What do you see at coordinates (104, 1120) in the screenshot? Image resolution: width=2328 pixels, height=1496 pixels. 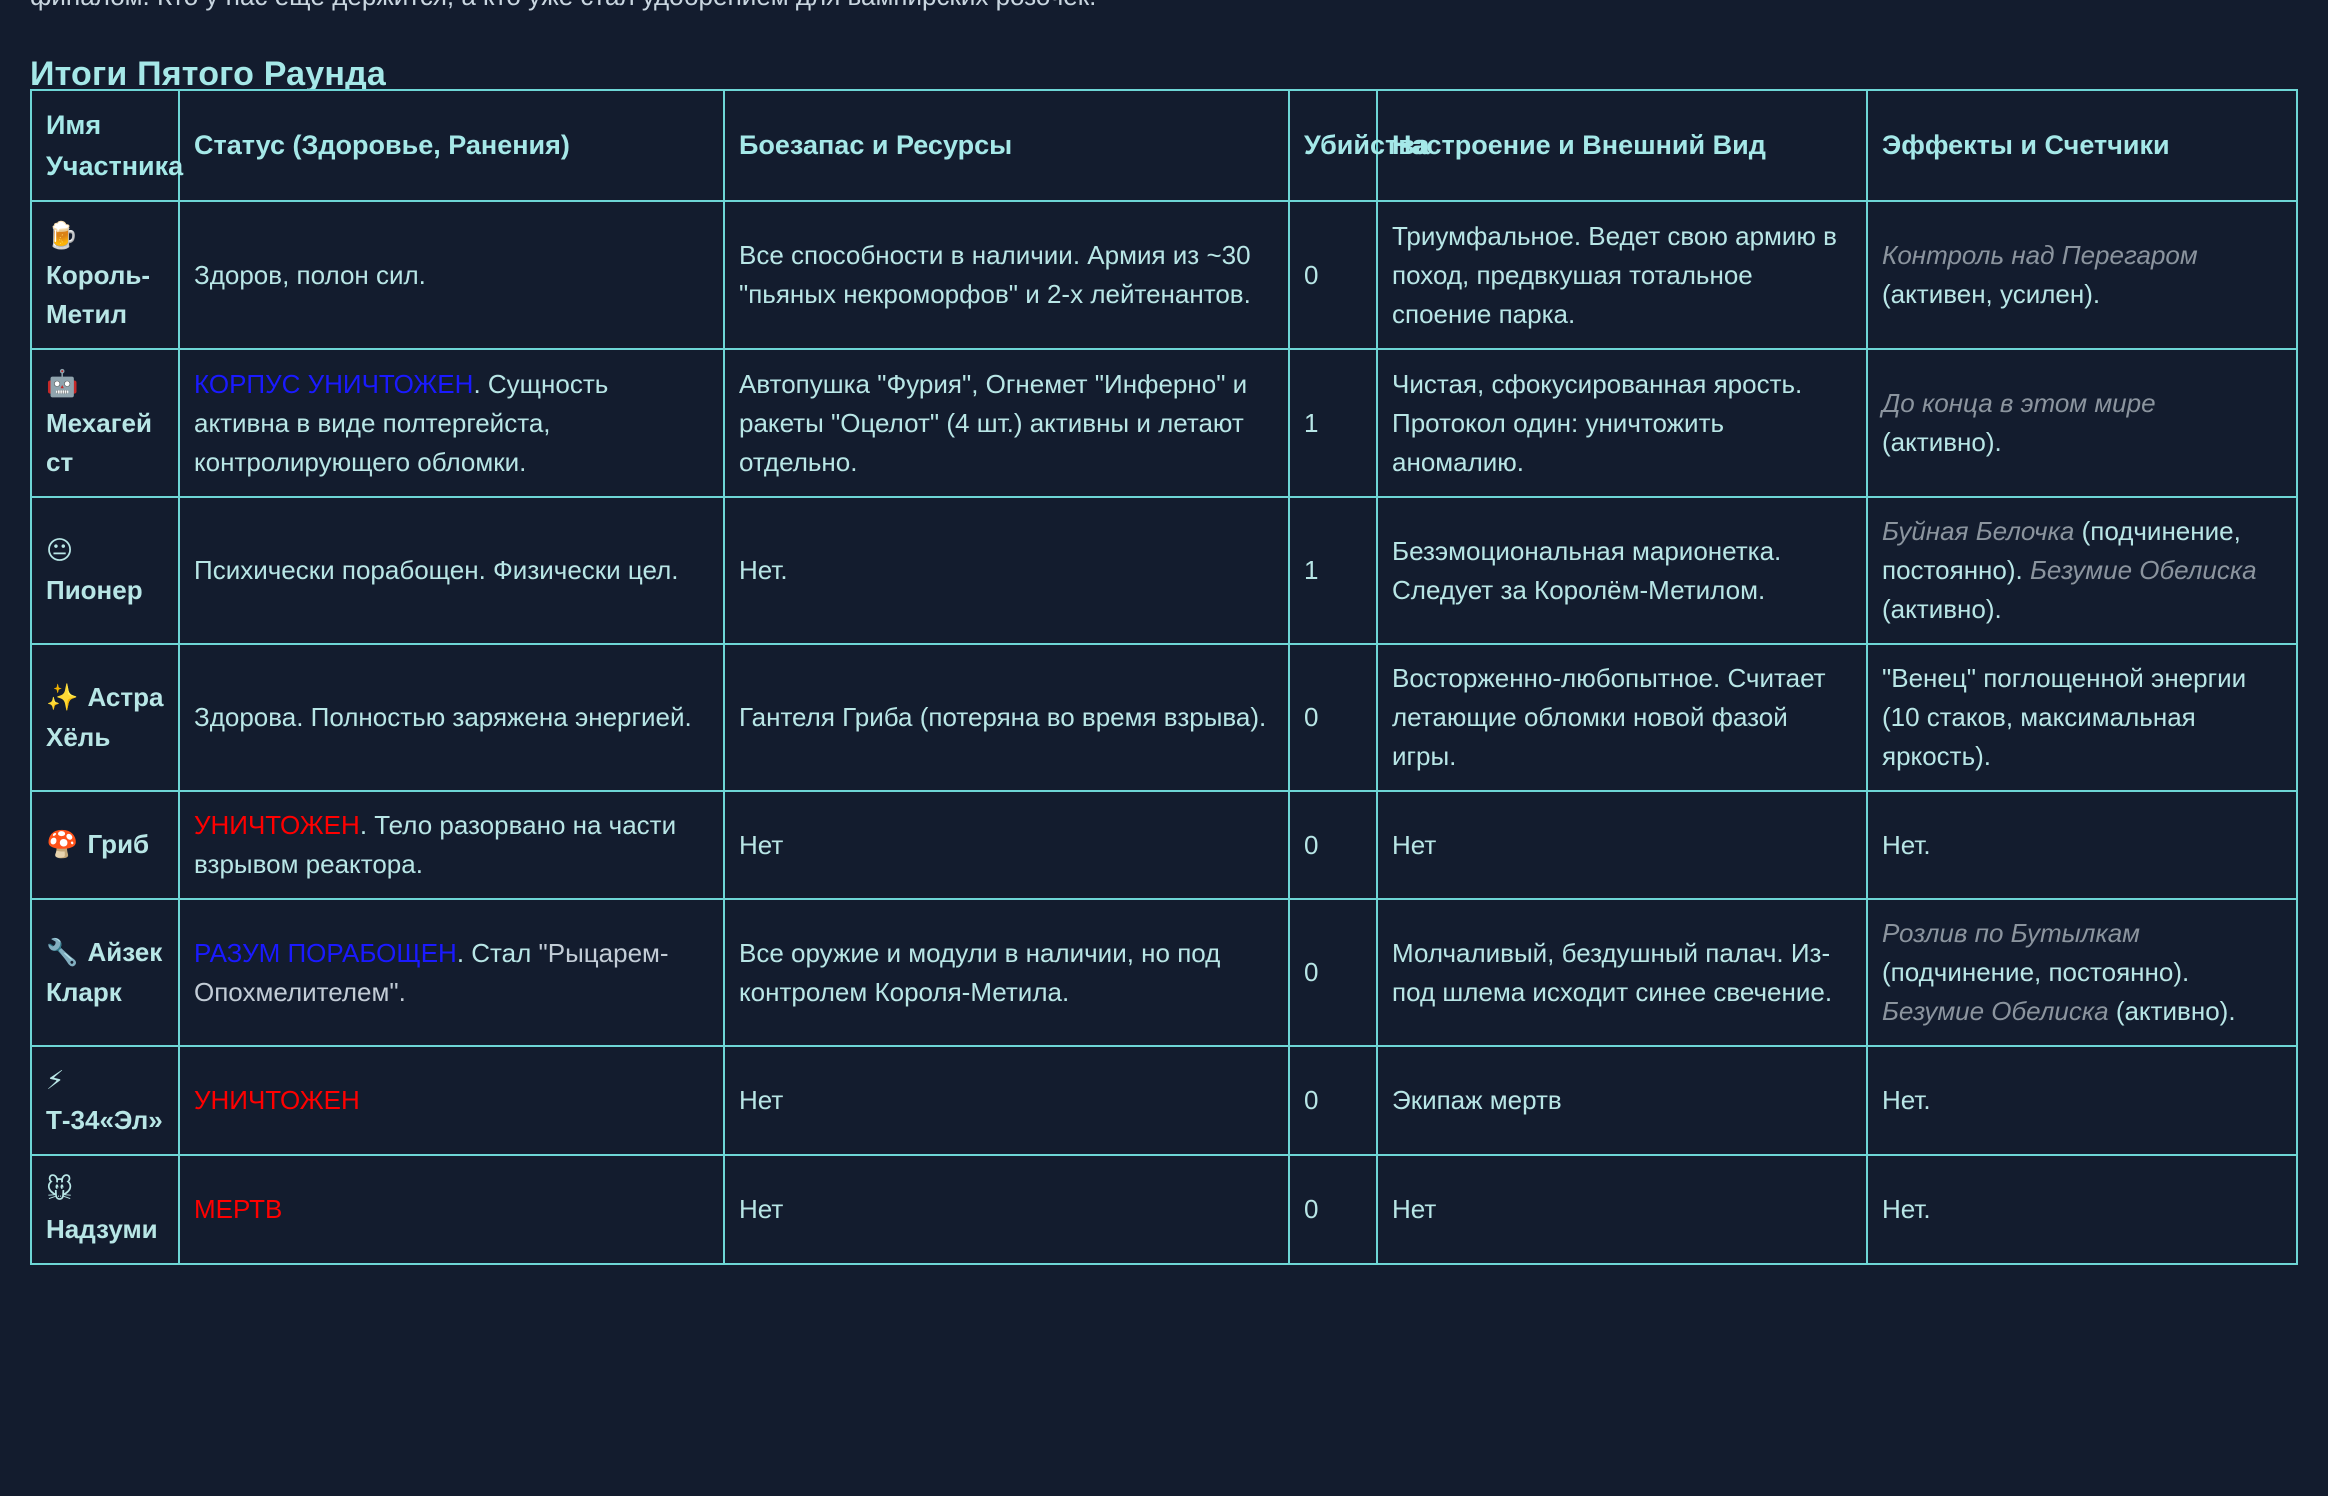 I see `participant-name-label: Т-34«Эл»` at bounding box center [104, 1120].